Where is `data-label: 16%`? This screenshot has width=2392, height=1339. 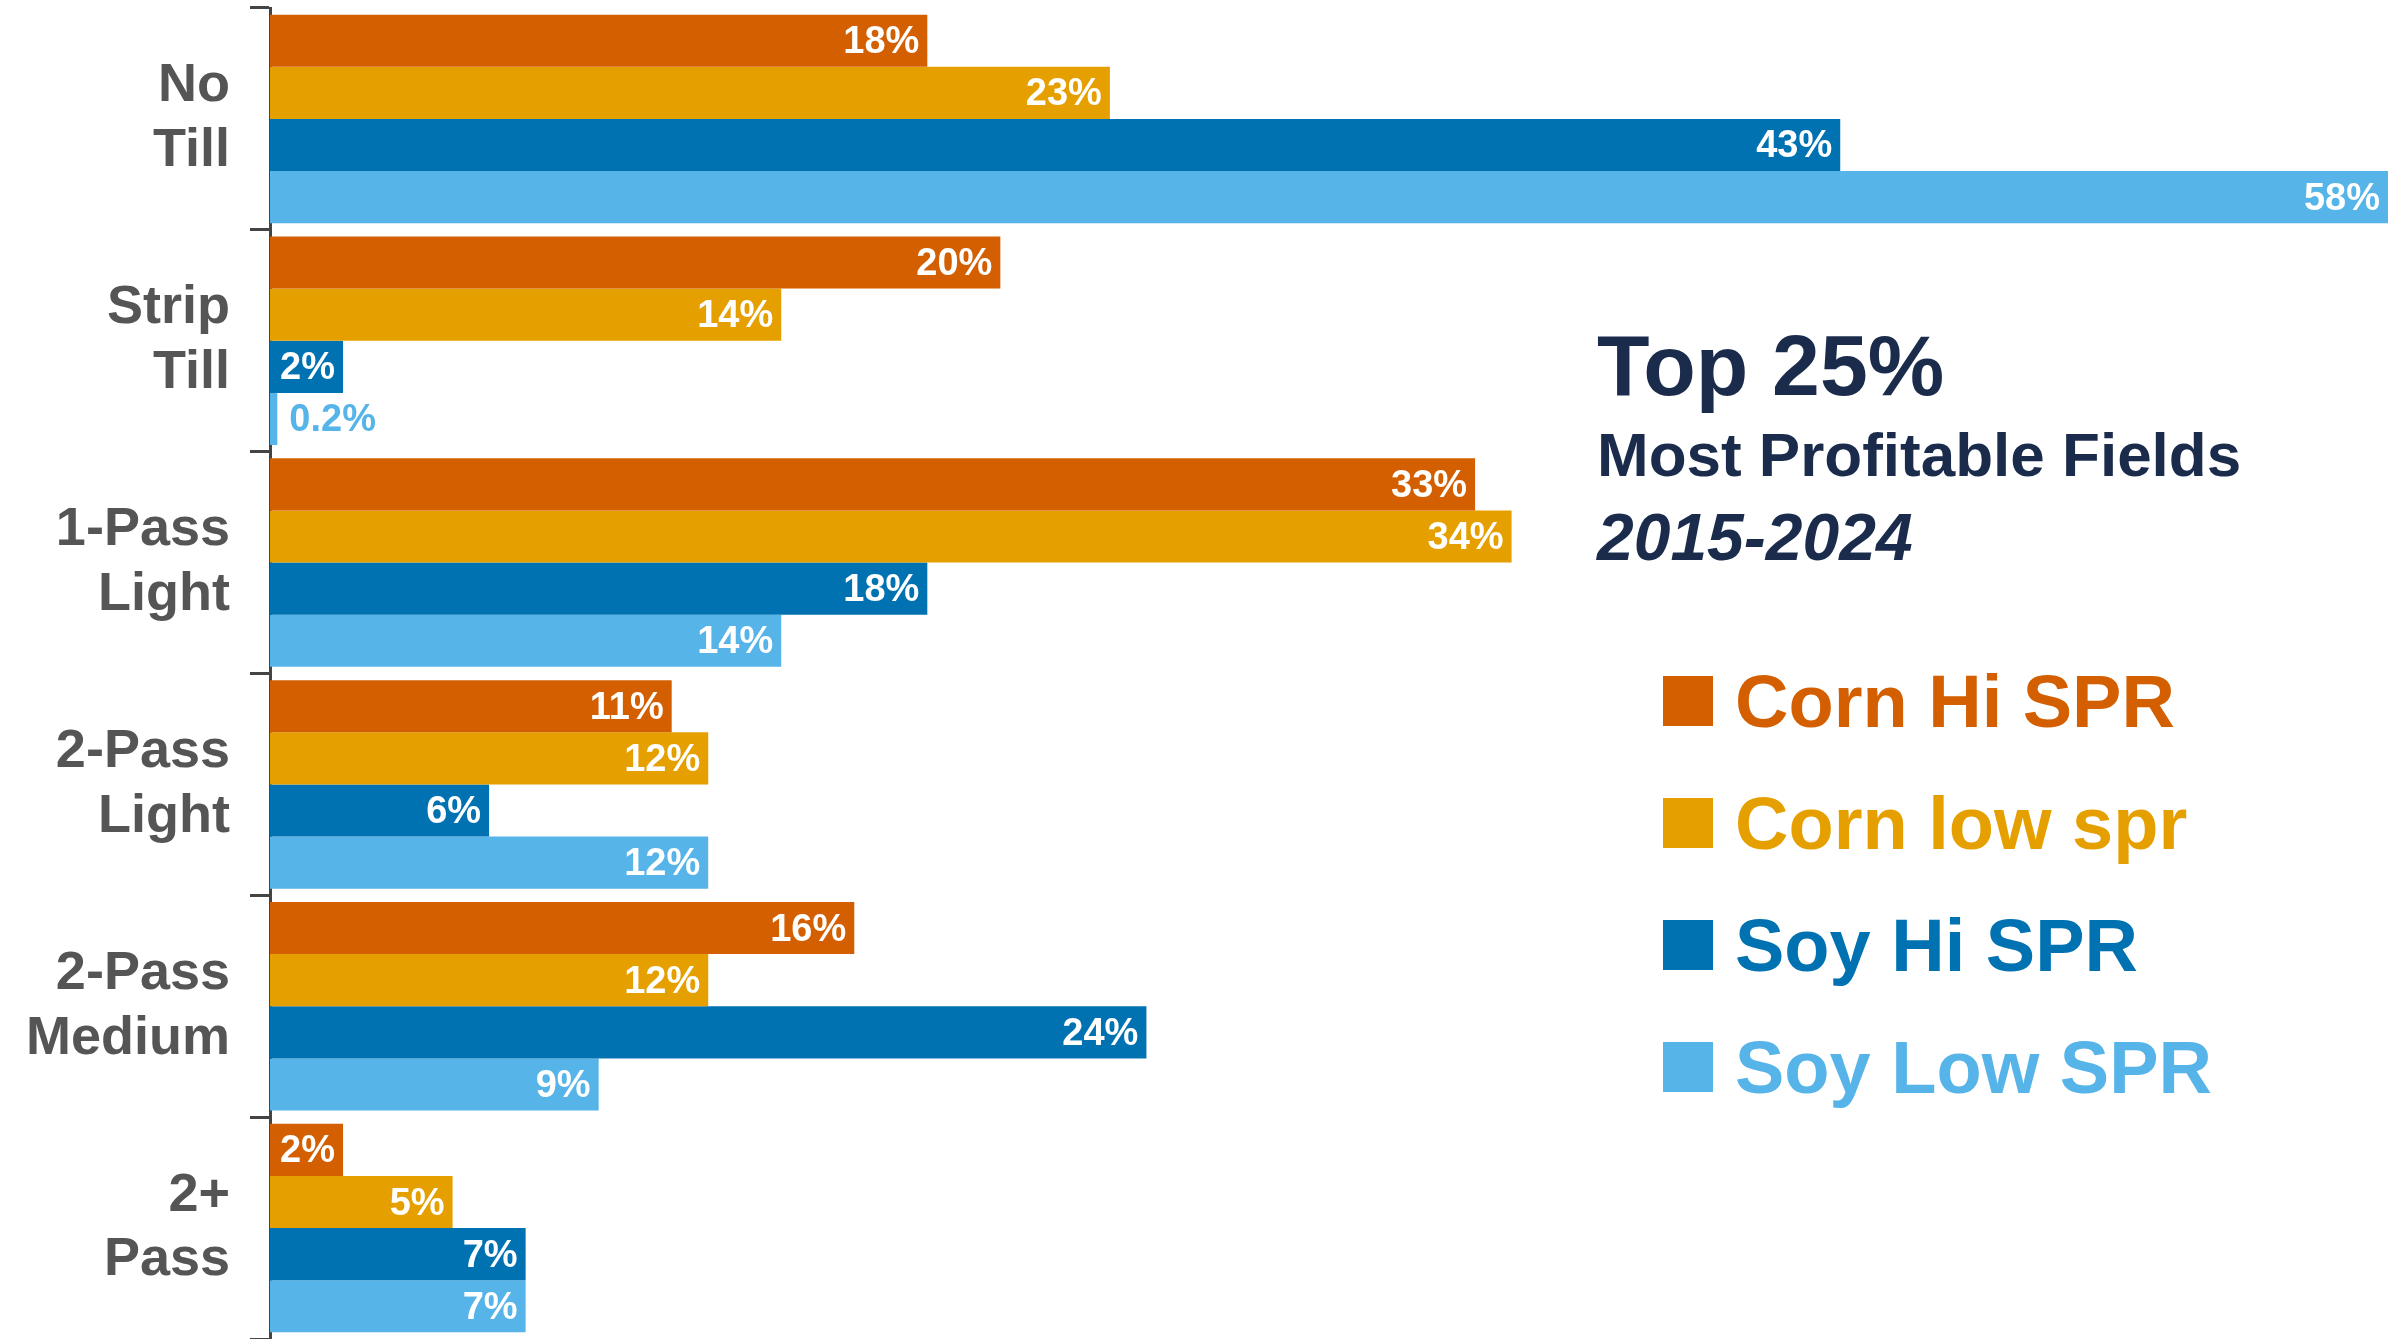
data-label: 16% is located at coordinates (808, 927).